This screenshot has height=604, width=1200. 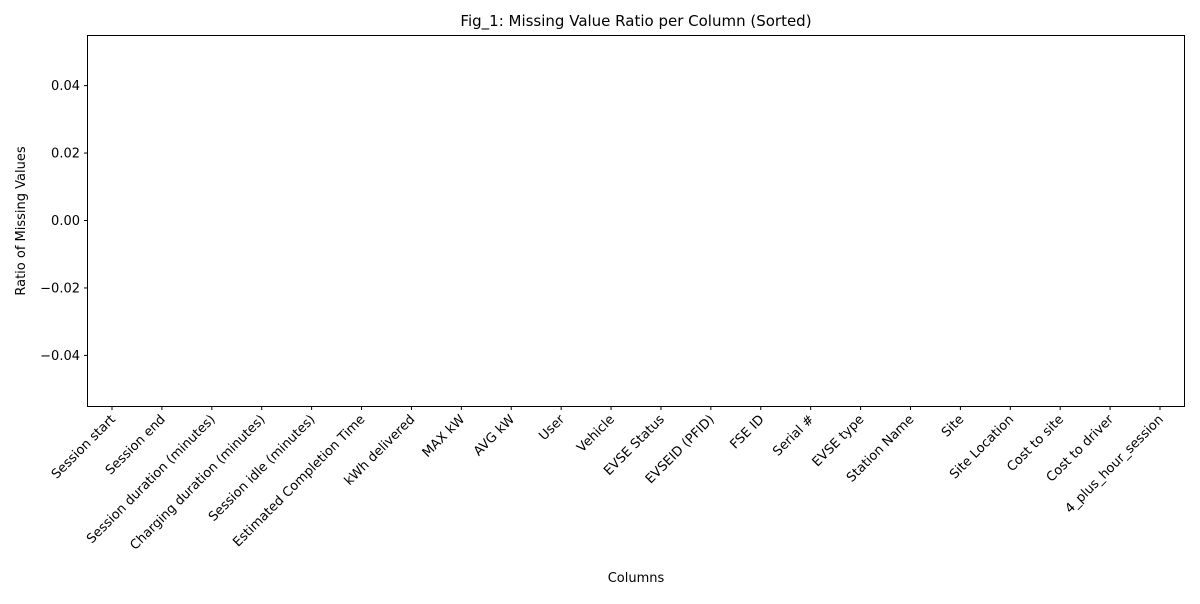 I want to click on y-axis-label: Ratio of Missing Values, so click(x=21, y=220).